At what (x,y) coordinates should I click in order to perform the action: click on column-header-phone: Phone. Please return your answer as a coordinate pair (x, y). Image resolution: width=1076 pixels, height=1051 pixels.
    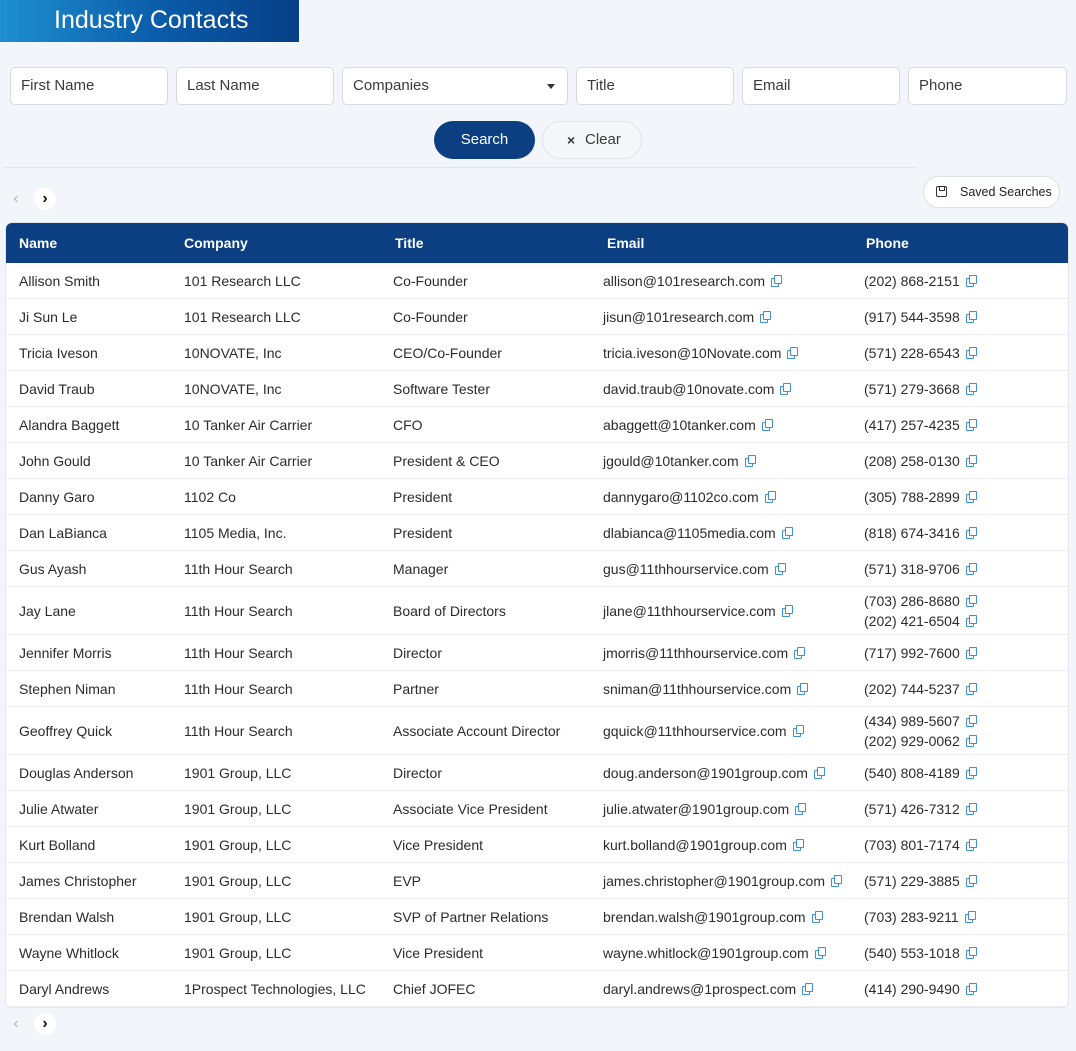
    Looking at the image, I should click on (887, 243).